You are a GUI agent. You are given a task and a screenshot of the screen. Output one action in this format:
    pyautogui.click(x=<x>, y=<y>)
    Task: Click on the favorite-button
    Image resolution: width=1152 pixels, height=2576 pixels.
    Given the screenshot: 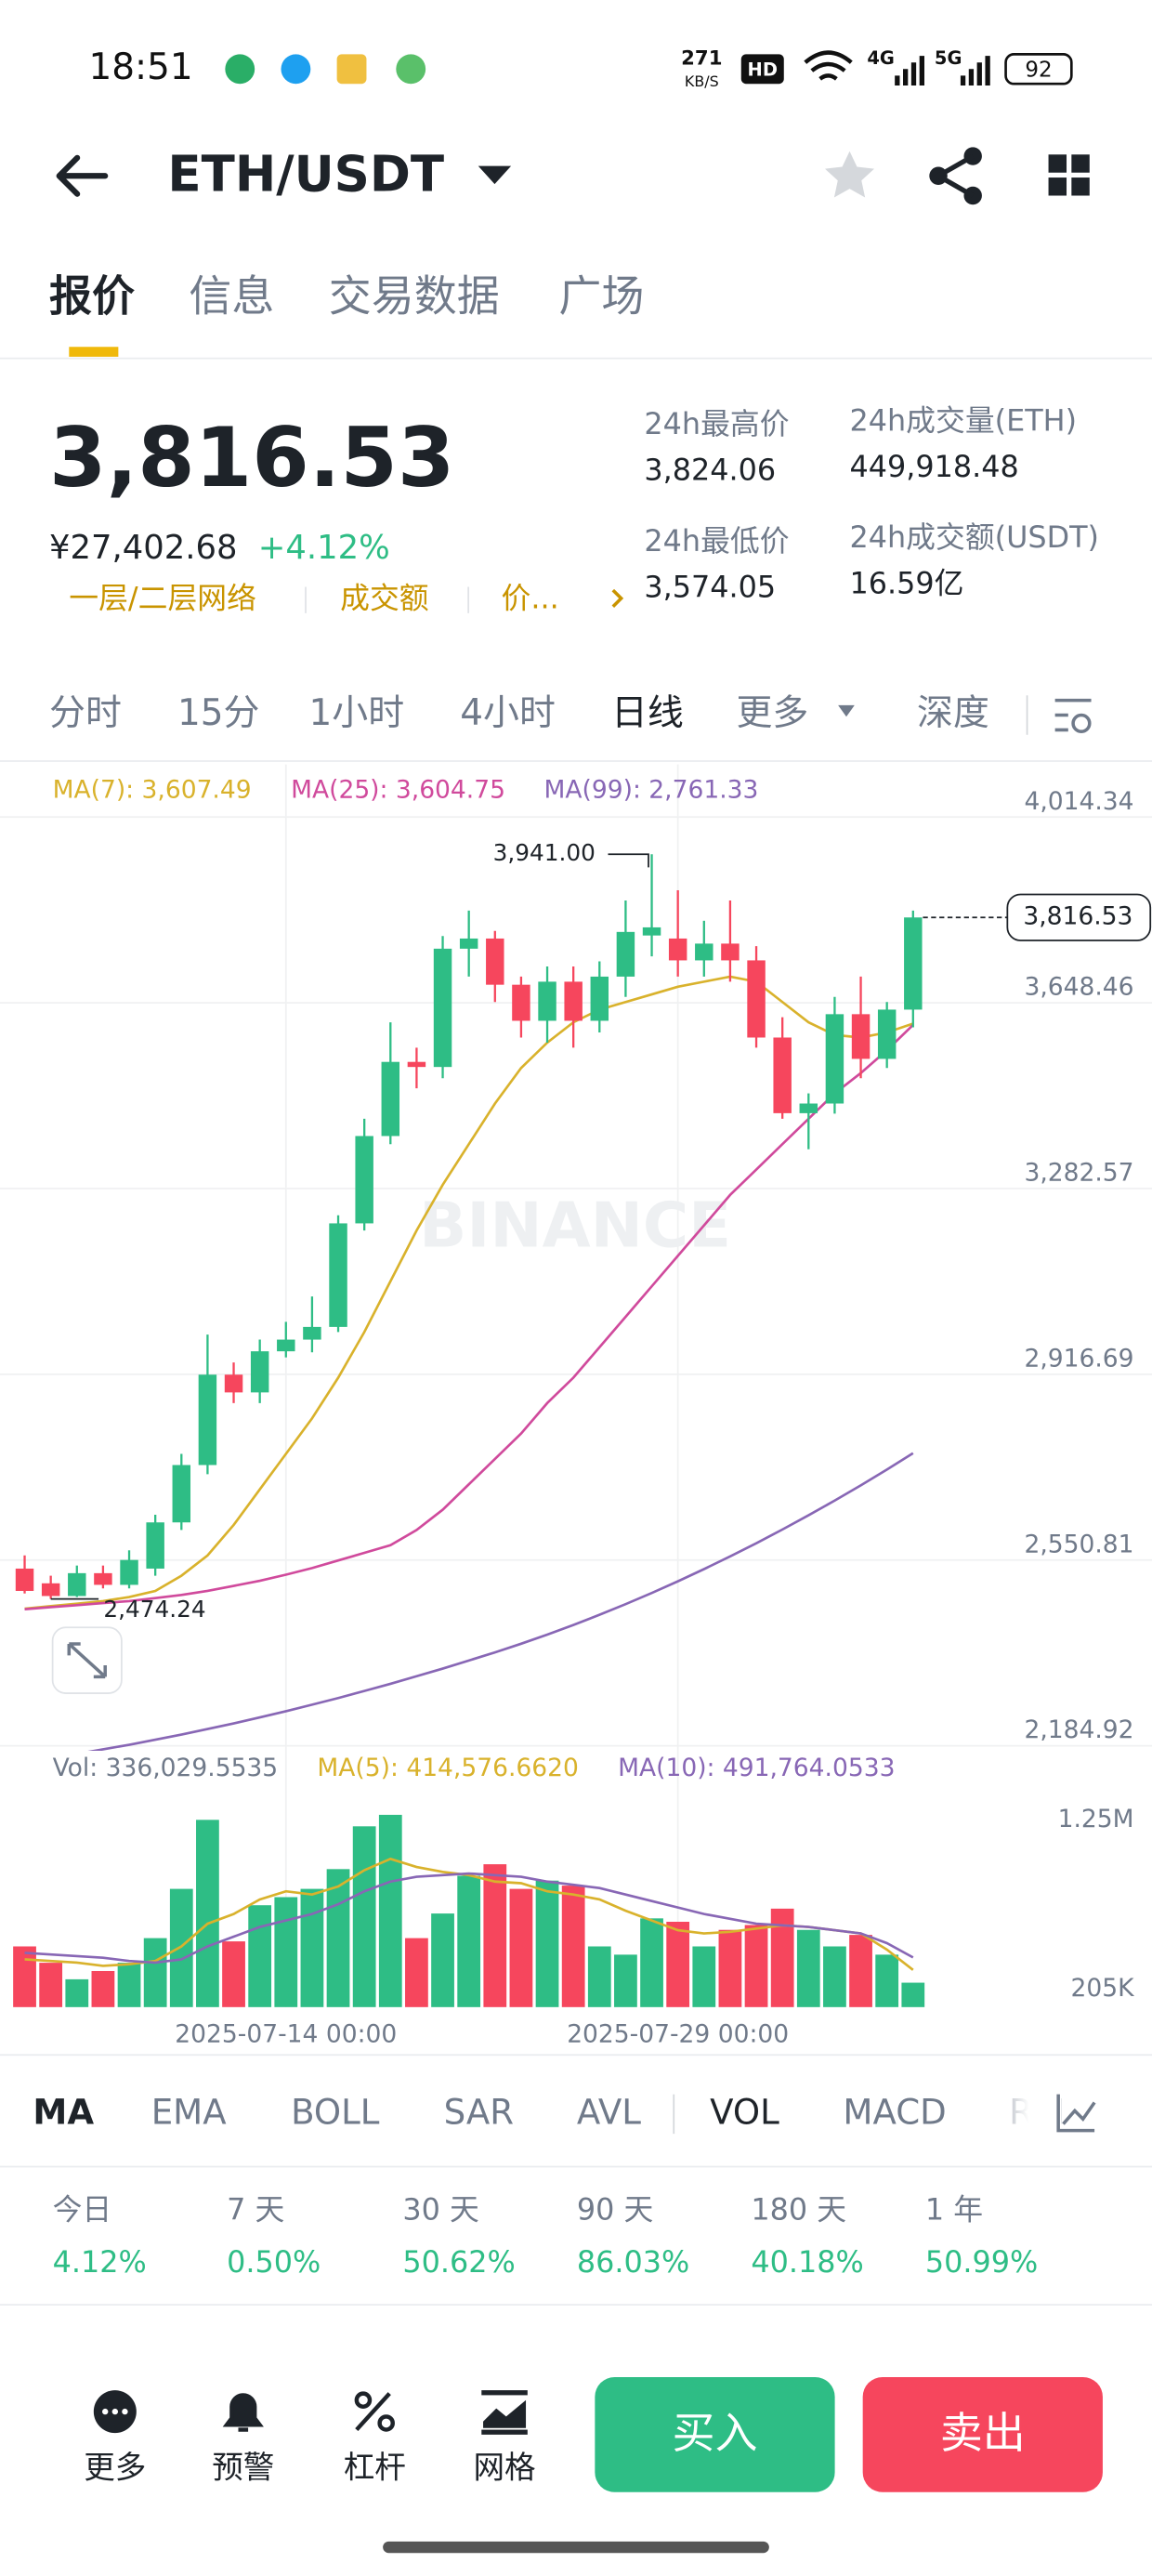 What is the action you would take?
    pyautogui.click(x=849, y=174)
    